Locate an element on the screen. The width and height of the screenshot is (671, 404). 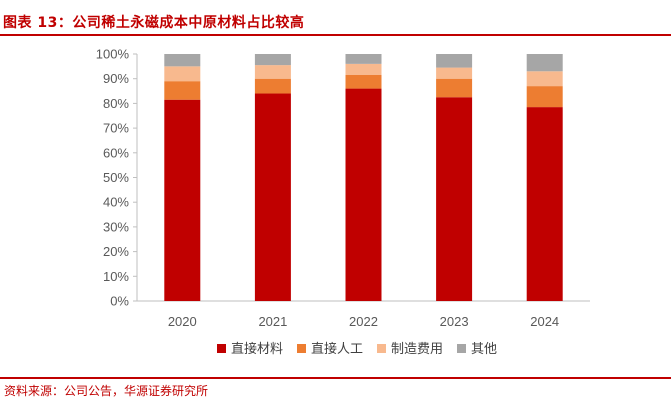
legend-label: 直接人工 is located at coordinates (337, 349).